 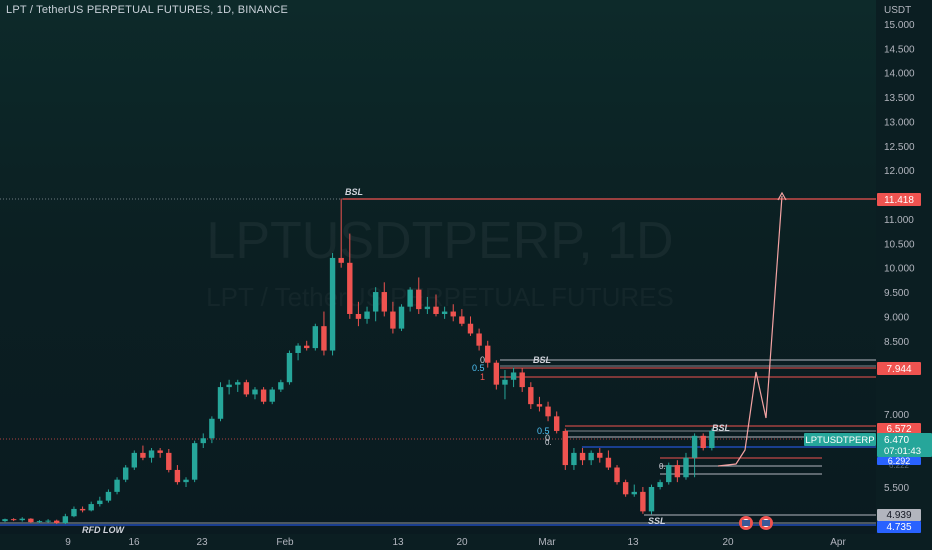 What do you see at coordinates (103, 530) in the screenshot?
I see `annotation-rfd-low: RFD LOW` at bounding box center [103, 530].